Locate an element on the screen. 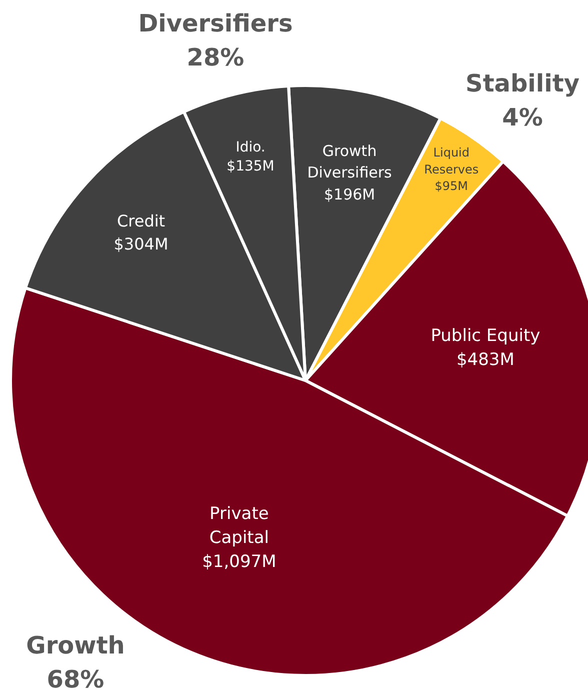 The image size is (588, 700). data-label: $304M is located at coordinates (141, 244).